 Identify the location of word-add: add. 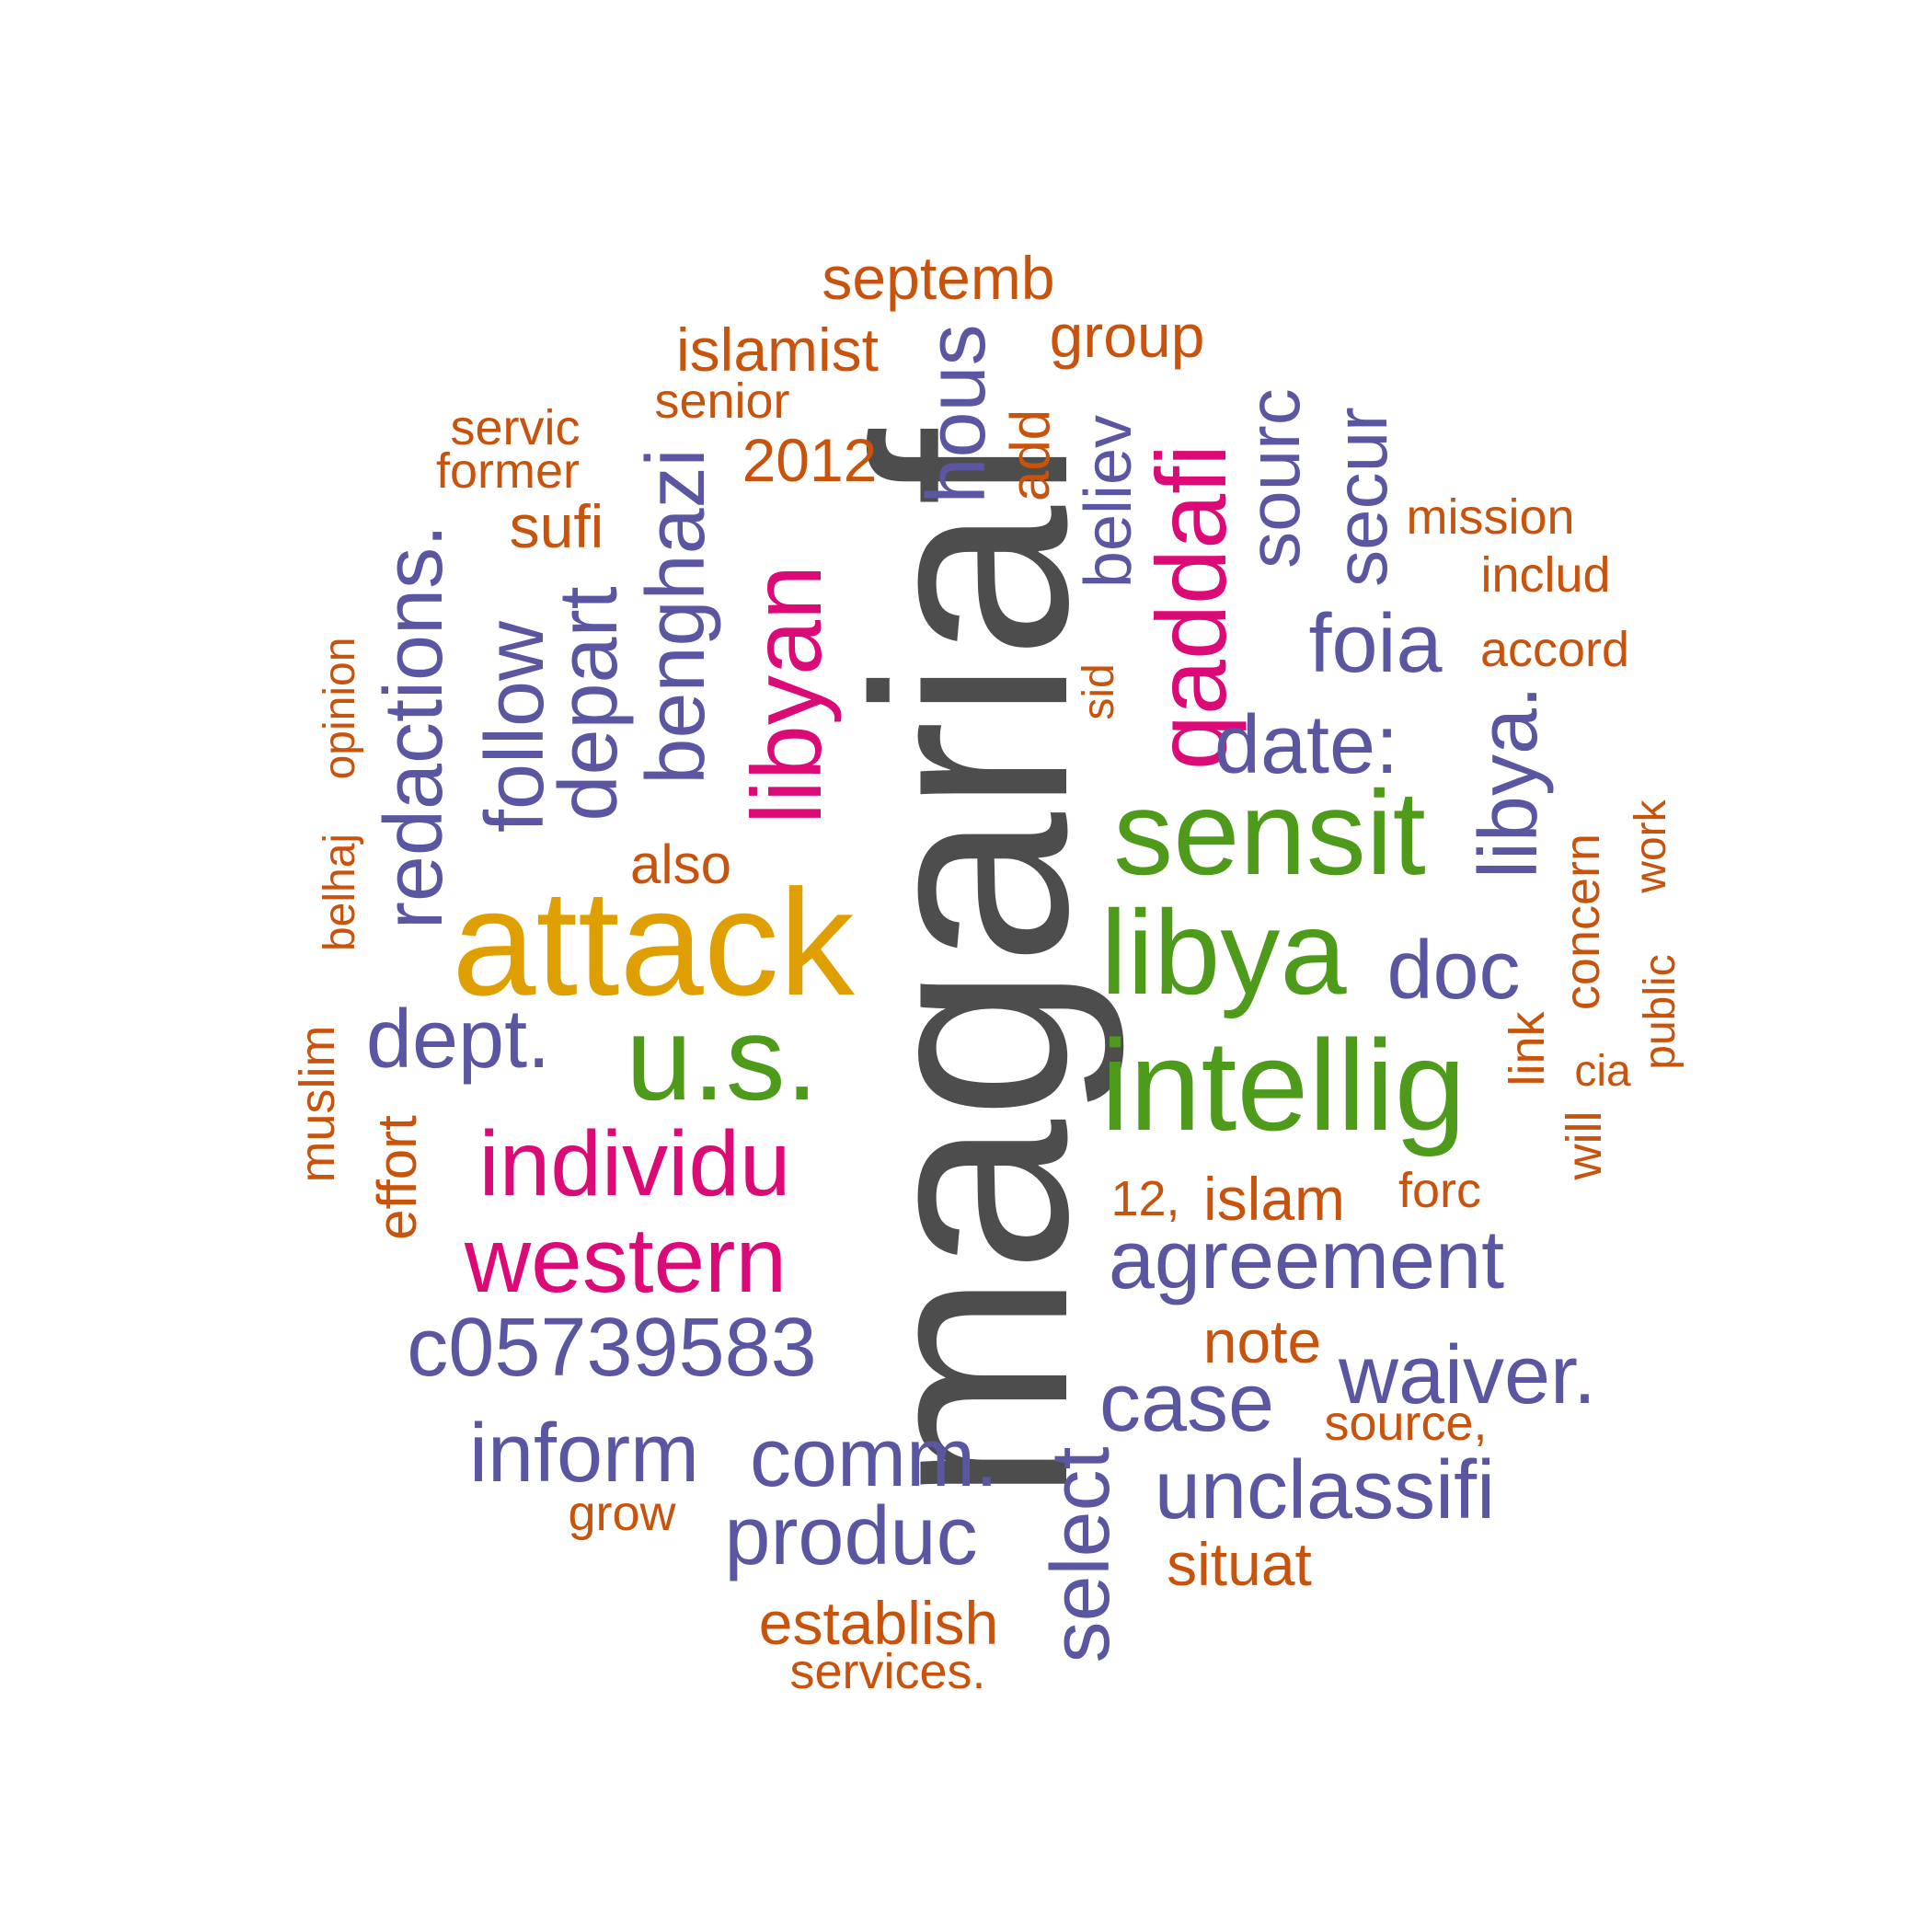
(1030, 455).